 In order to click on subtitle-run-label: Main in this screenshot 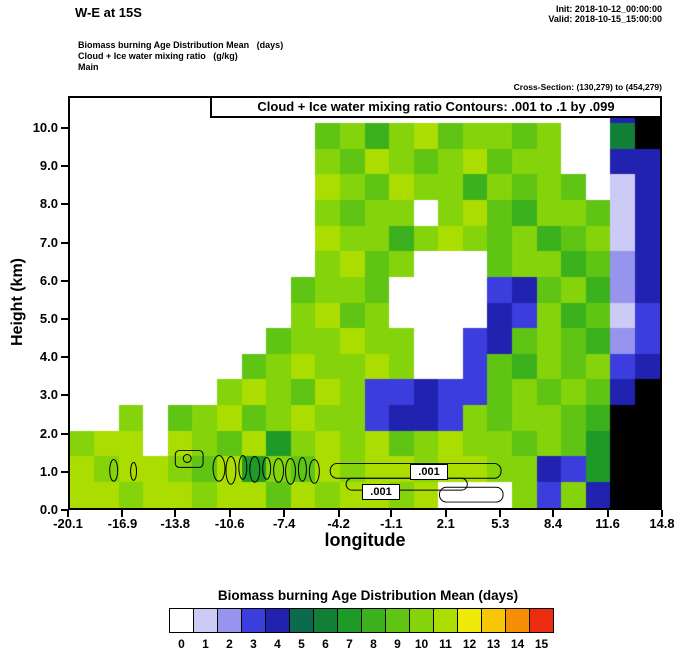, I will do `click(88, 67)`.